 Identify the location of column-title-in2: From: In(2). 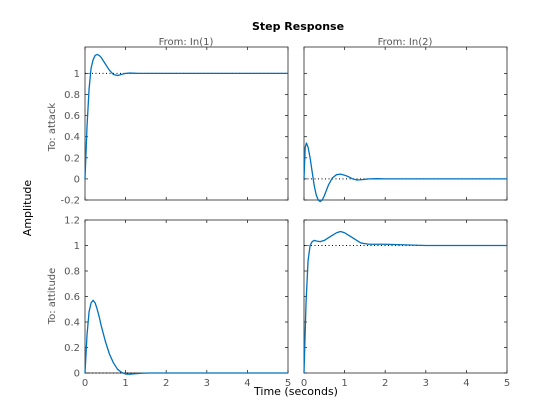
(405, 42).